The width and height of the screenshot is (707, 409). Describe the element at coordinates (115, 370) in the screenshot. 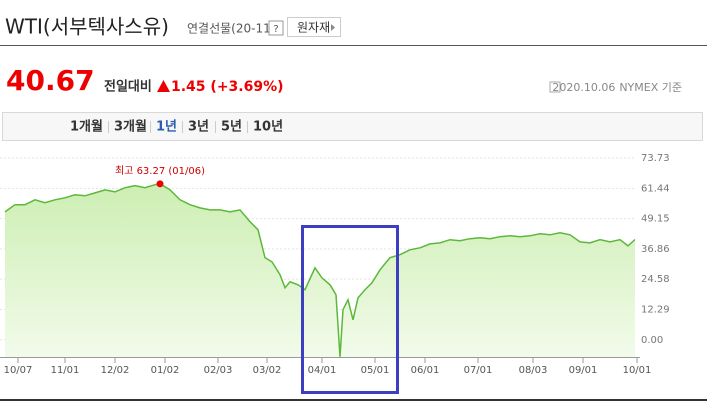

I see `x-tick-label: 12/02` at that location.